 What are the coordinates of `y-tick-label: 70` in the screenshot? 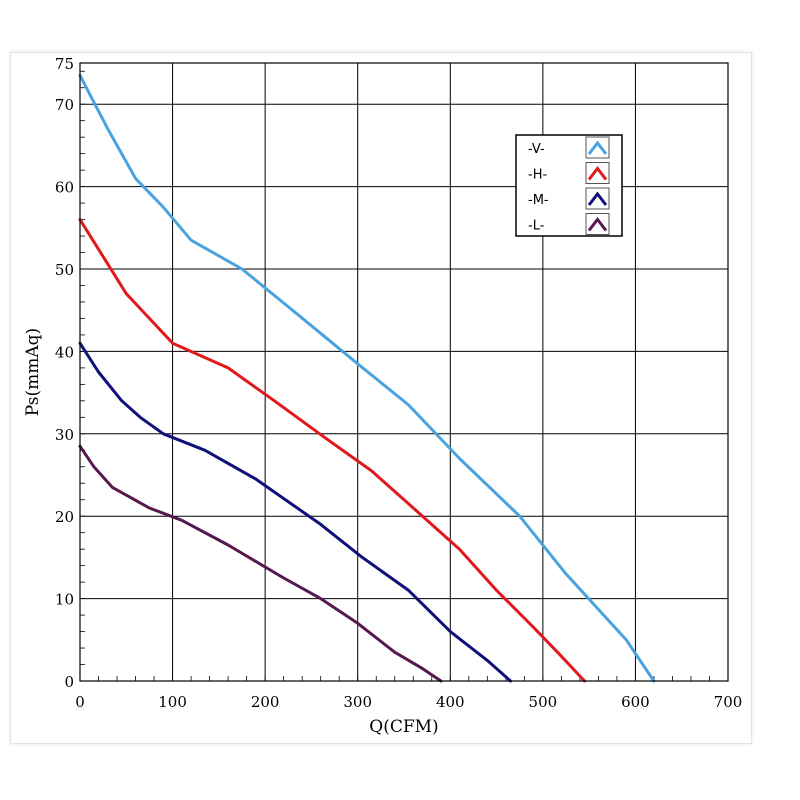 It's located at (64, 105).